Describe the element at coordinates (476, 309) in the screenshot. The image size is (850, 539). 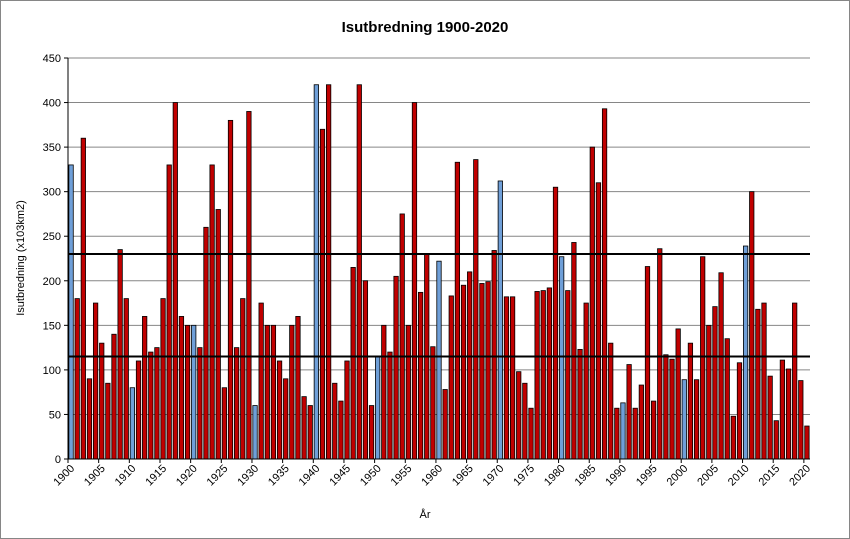
I see `bar-1966` at that location.